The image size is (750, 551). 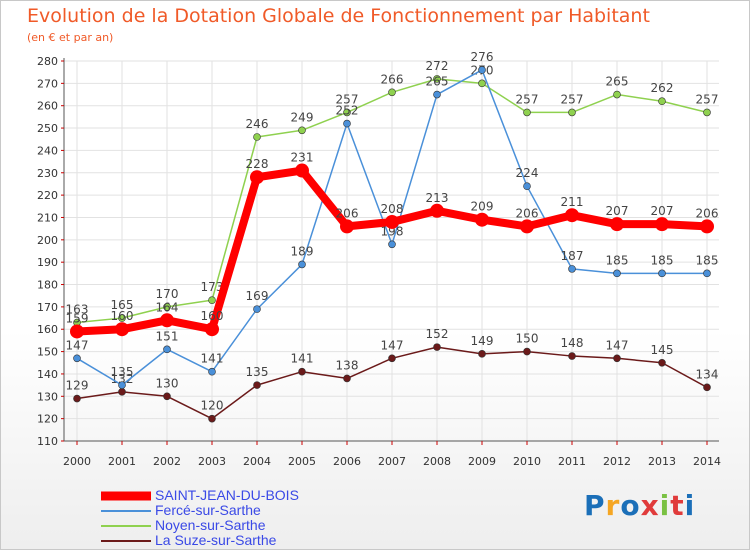 What do you see at coordinates (617, 82) in the screenshot?
I see `data-label: 265` at bounding box center [617, 82].